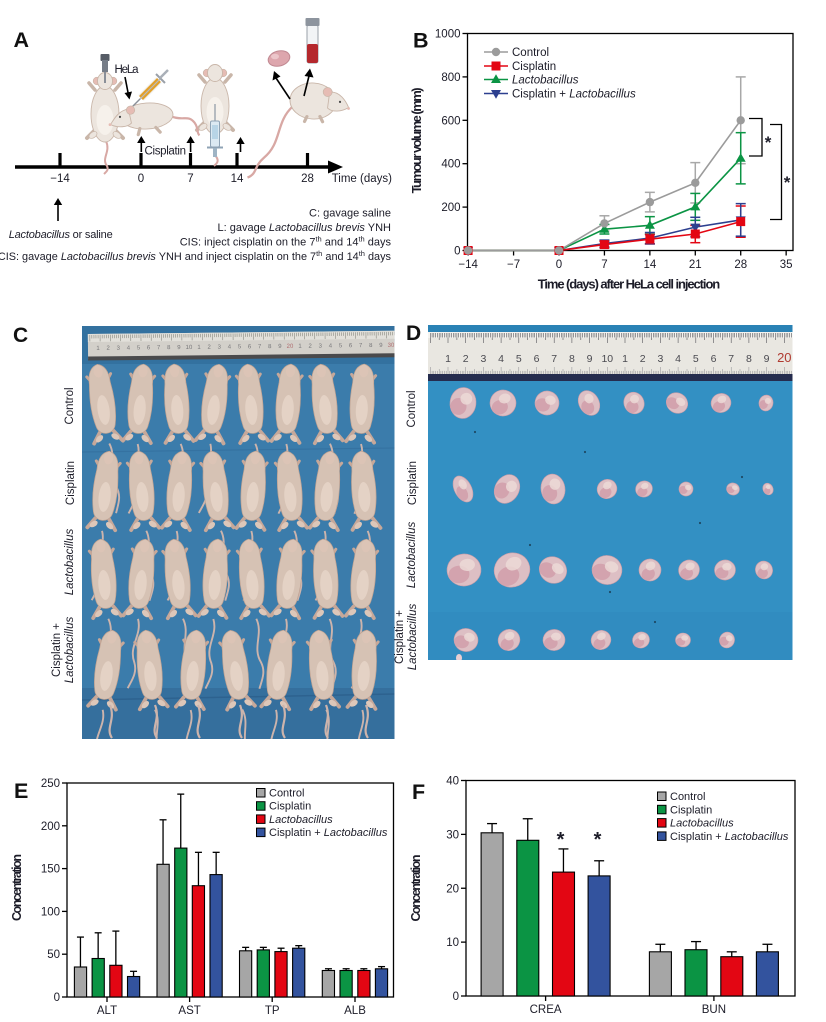  Describe the element at coordinates (189, 1011) in the screenshot. I see `svg-text: AST` at that location.